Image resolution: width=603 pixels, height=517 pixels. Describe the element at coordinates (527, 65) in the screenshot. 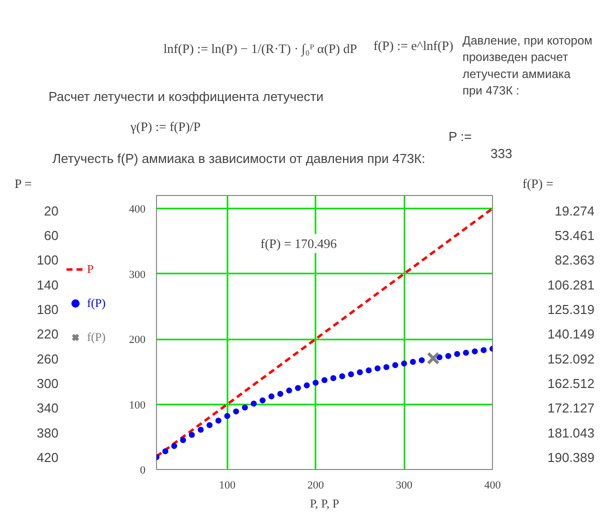

I see `text: Давление, при котором произведен расчет летучести аммиака при 473К :` at that location.